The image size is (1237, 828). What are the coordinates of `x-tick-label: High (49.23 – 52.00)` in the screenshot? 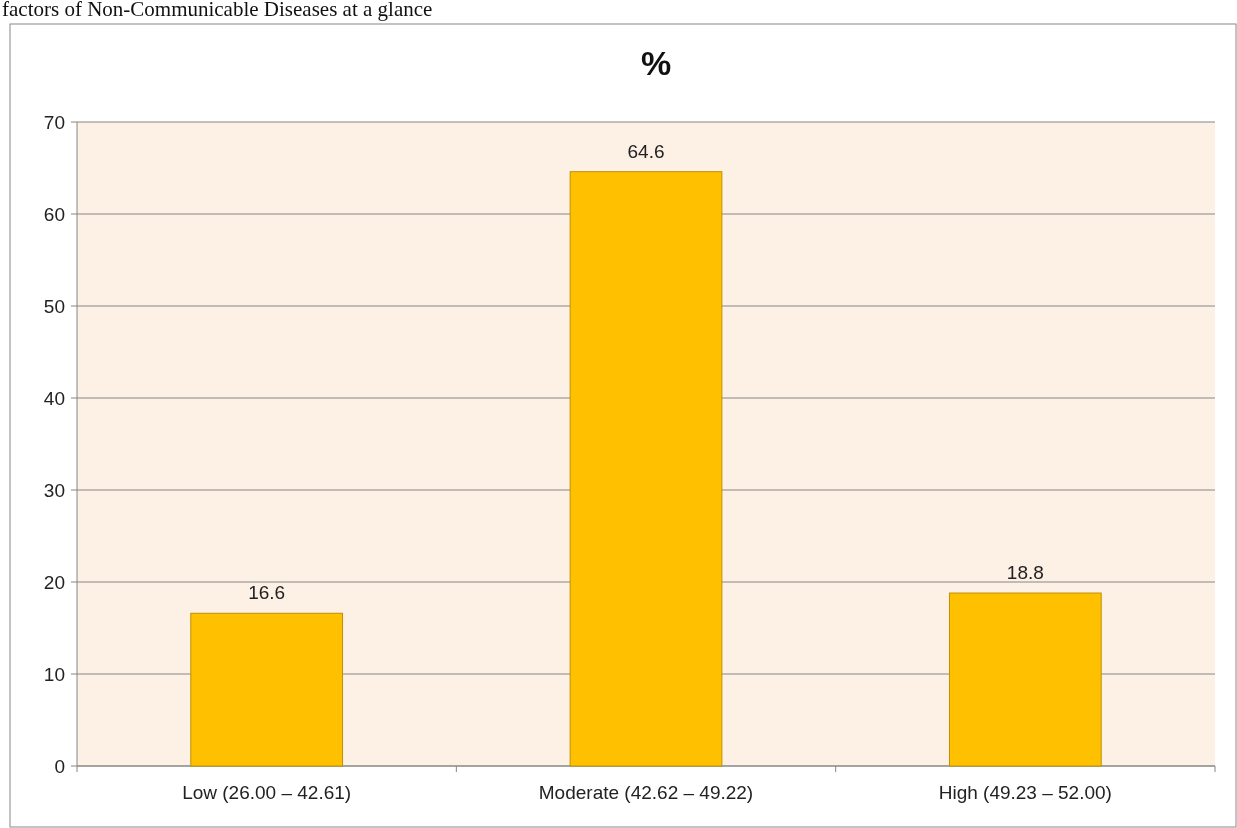 It's located at (1025, 792).